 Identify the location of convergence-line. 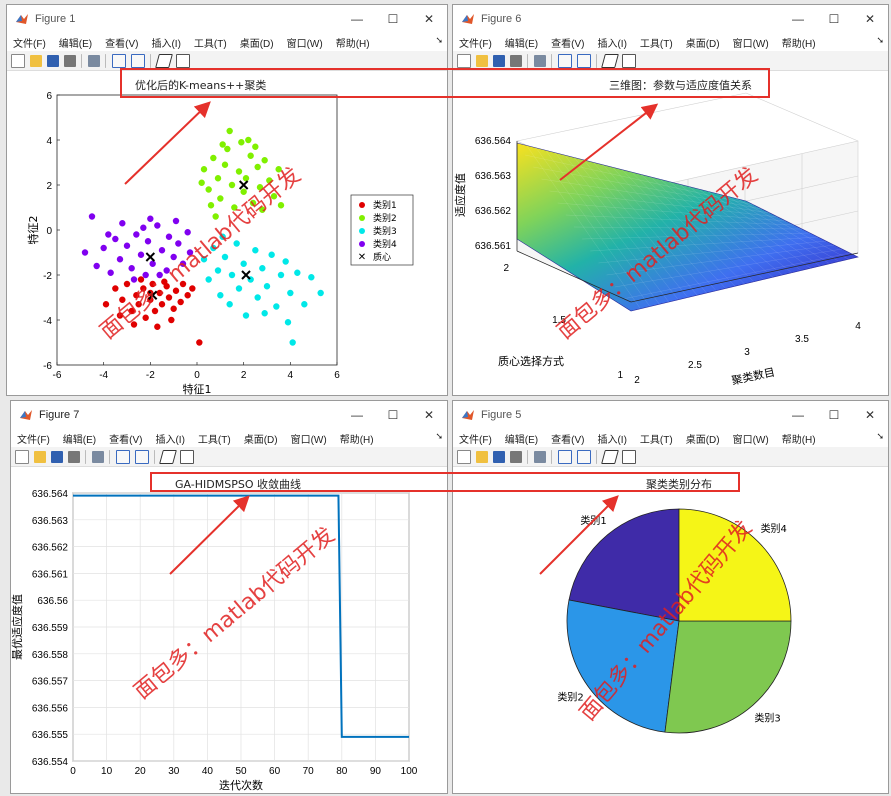
(241, 616).